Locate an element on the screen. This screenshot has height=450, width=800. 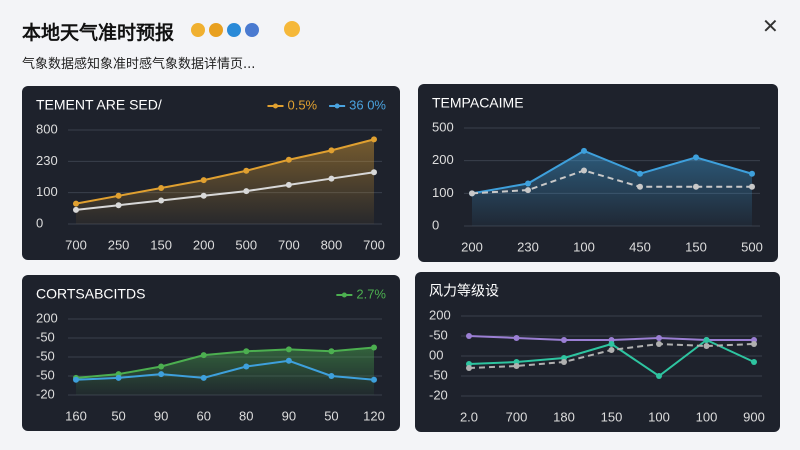
chart-title: CORTSABCITDS is located at coordinates (90, 294).